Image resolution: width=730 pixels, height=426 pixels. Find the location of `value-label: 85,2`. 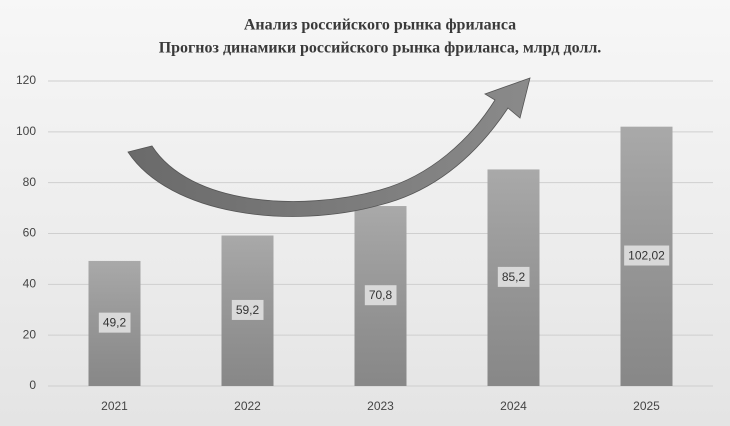

value-label: 85,2 is located at coordinates (514, 277).